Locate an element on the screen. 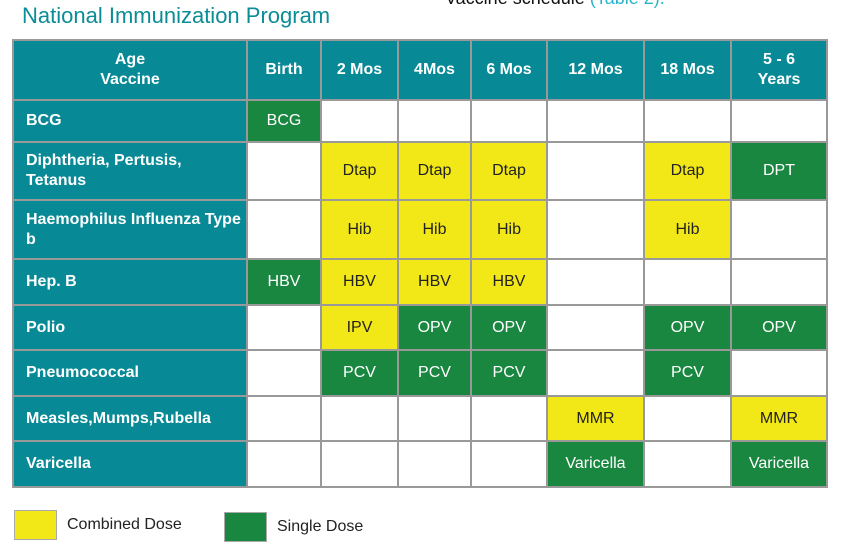 This screenshot has width=842, height=547. schedule-cell: DPT is located at coordinates (779, 171).